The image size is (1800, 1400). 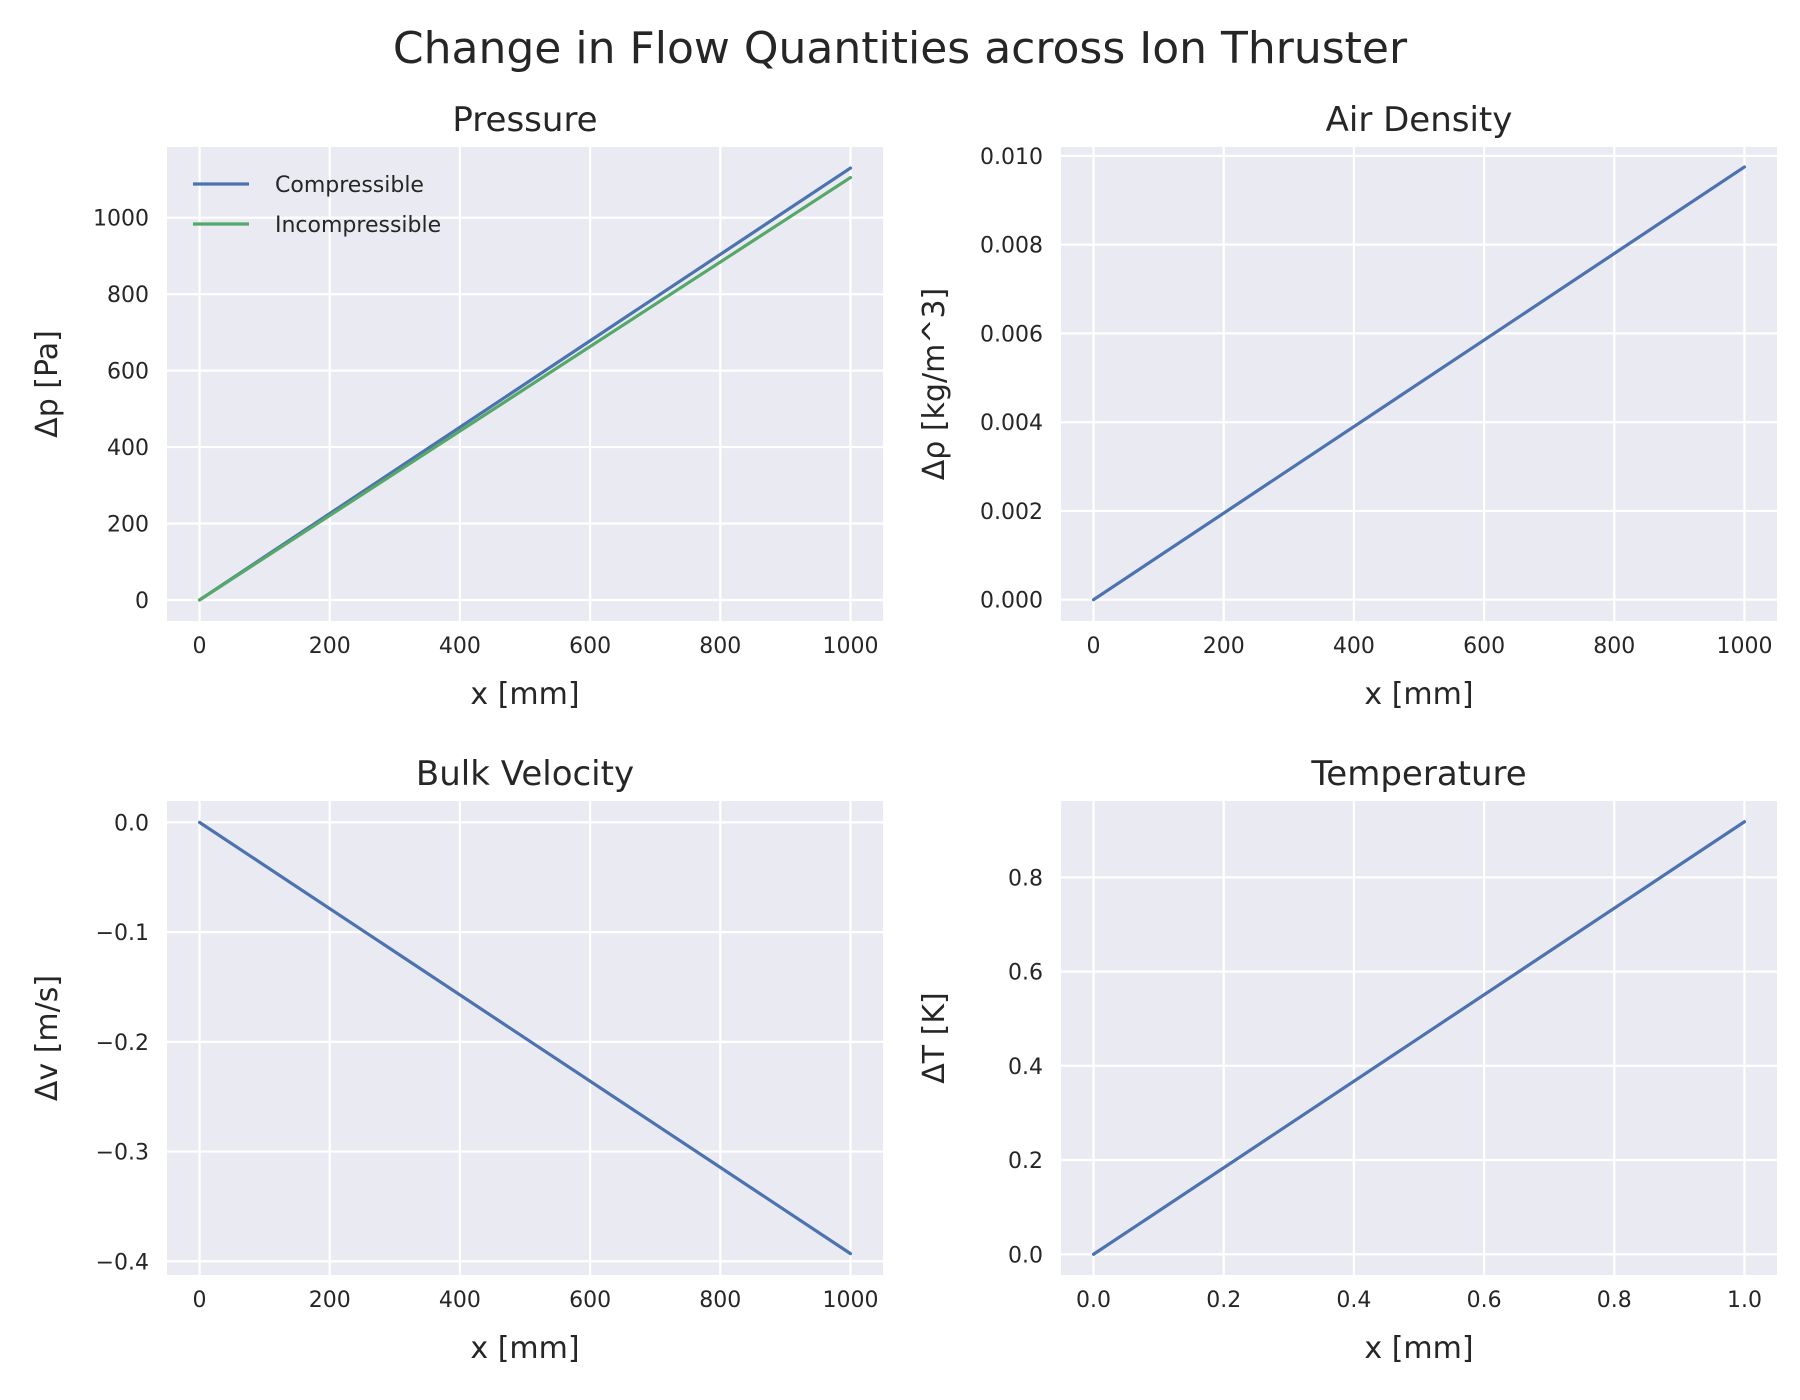 I want to click on y-tick-label: 0.006, so click(x=1011, y=334).